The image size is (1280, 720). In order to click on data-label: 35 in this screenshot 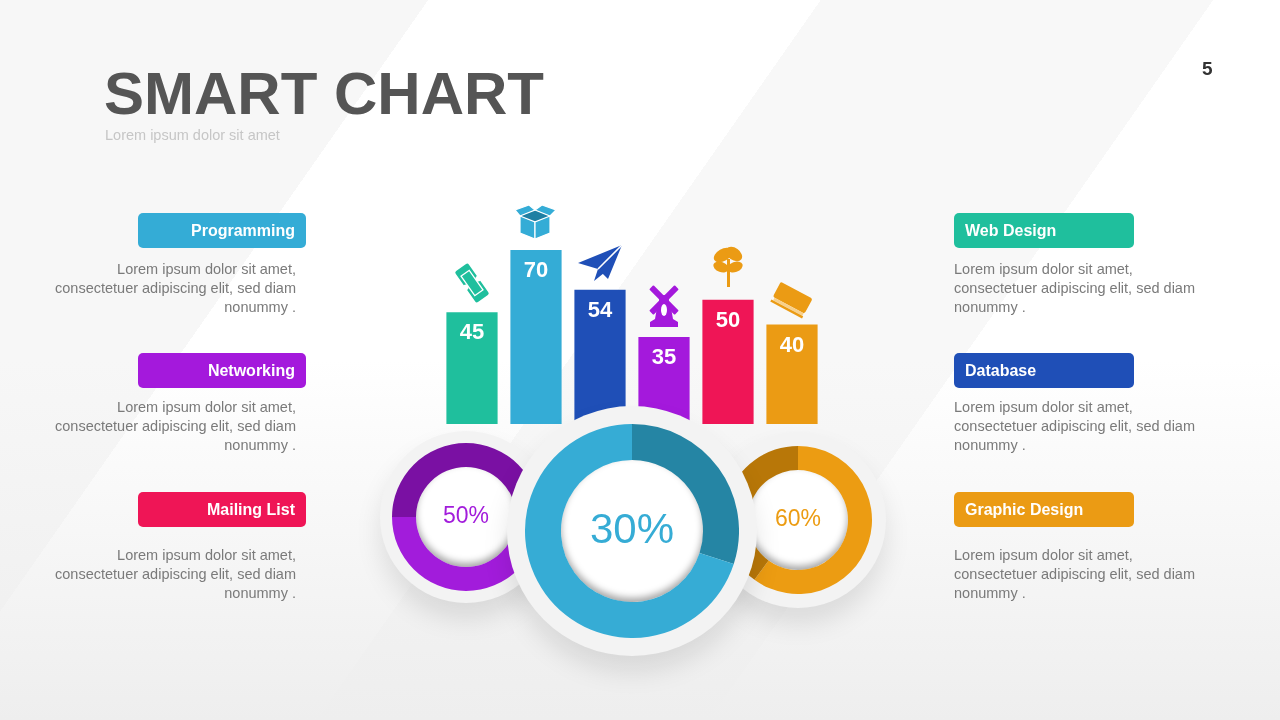, I will do `click(664, 357)`.